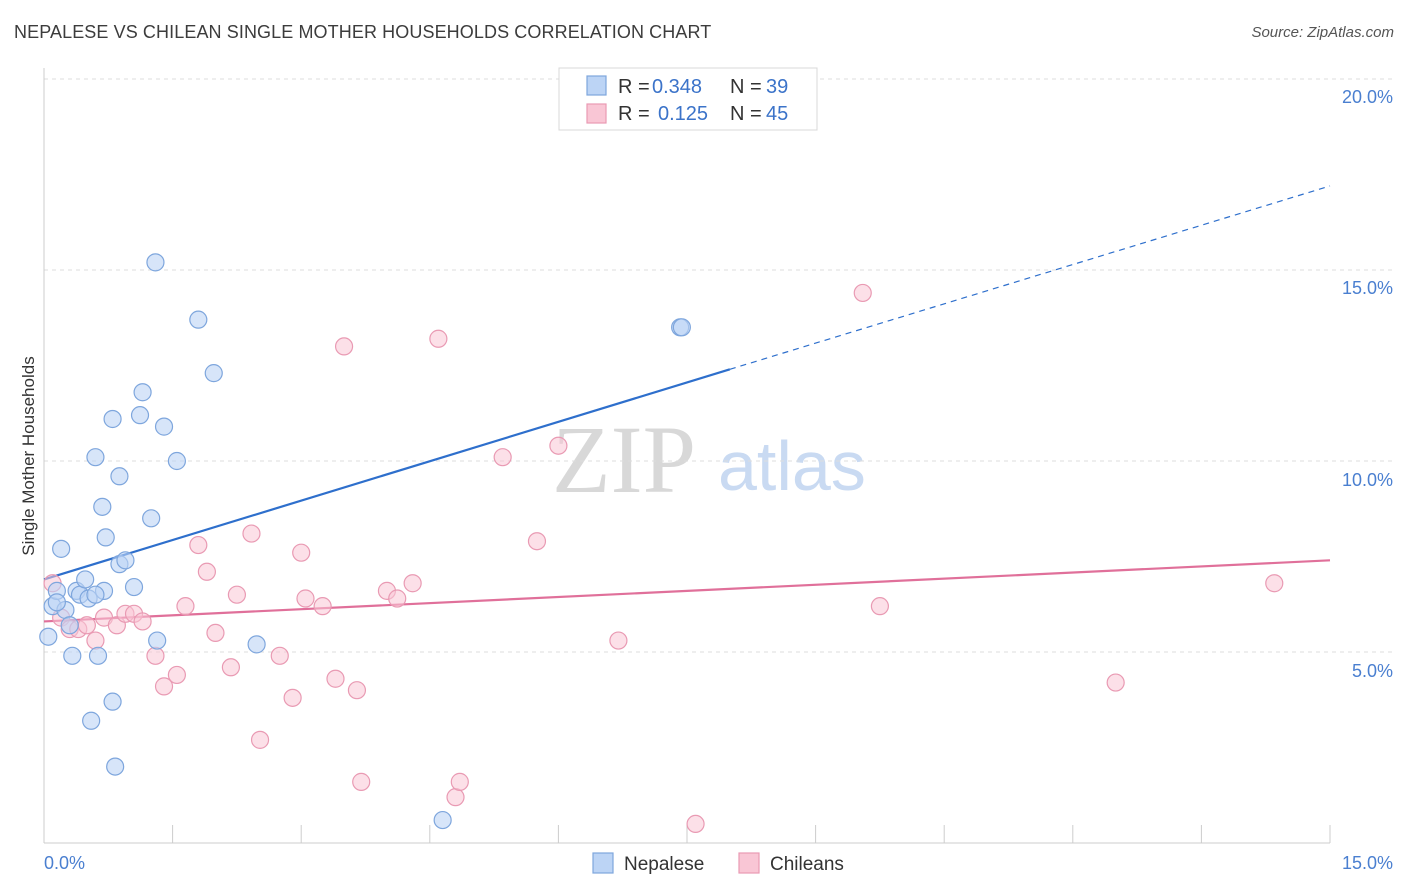 The image size is (1406, 892). What do you see at coordinates (603, 863) in the screenshot?
I see `bottom-legend-swatch-nepalese` at bounding box center [603, 863].